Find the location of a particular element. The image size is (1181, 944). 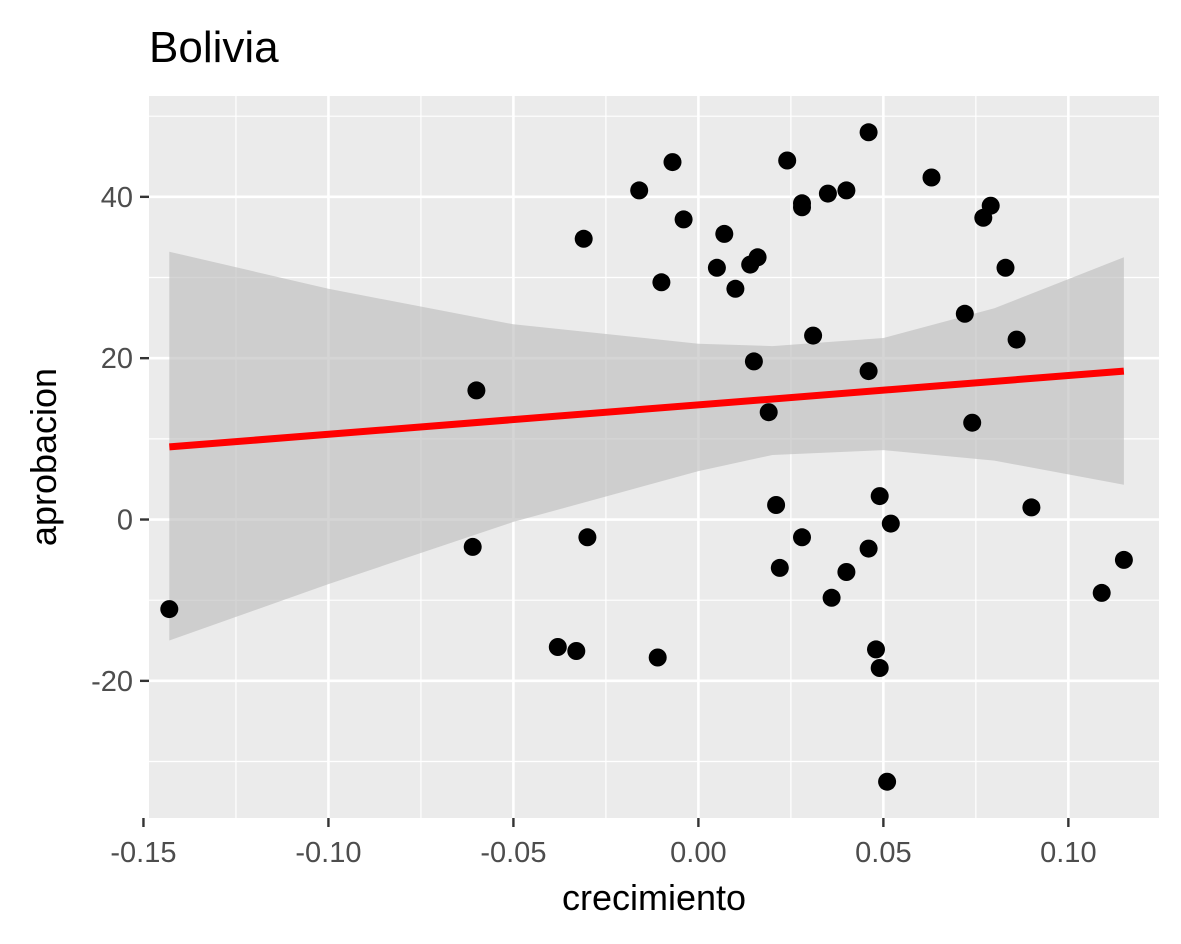

x-tick-label: 0.00 is located at coordinates (698, 853).